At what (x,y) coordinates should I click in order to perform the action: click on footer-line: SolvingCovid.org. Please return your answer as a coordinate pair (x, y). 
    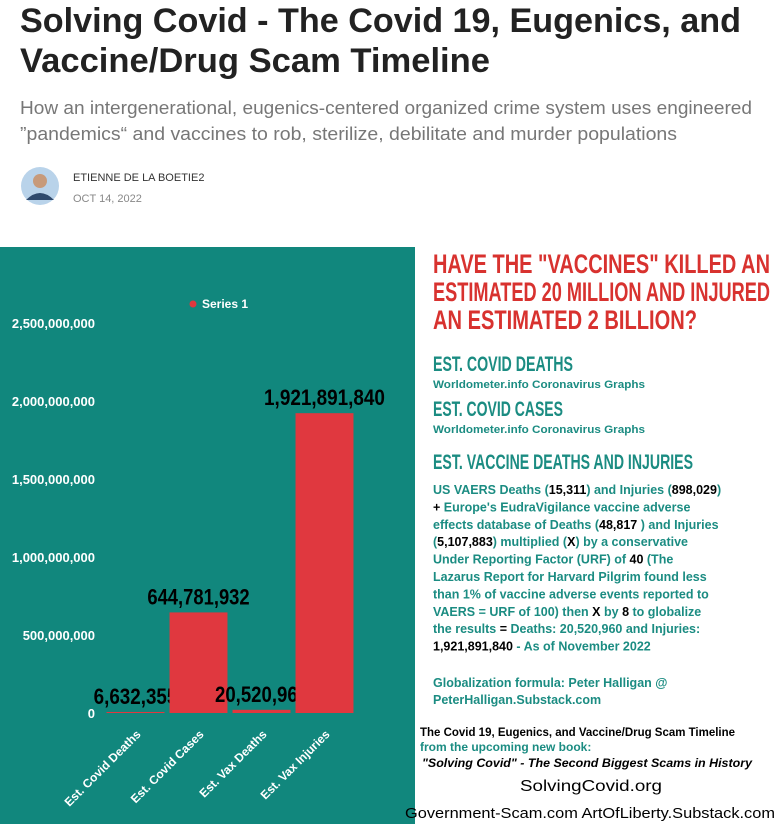
    Looking at the image, I should click on (591, 786).